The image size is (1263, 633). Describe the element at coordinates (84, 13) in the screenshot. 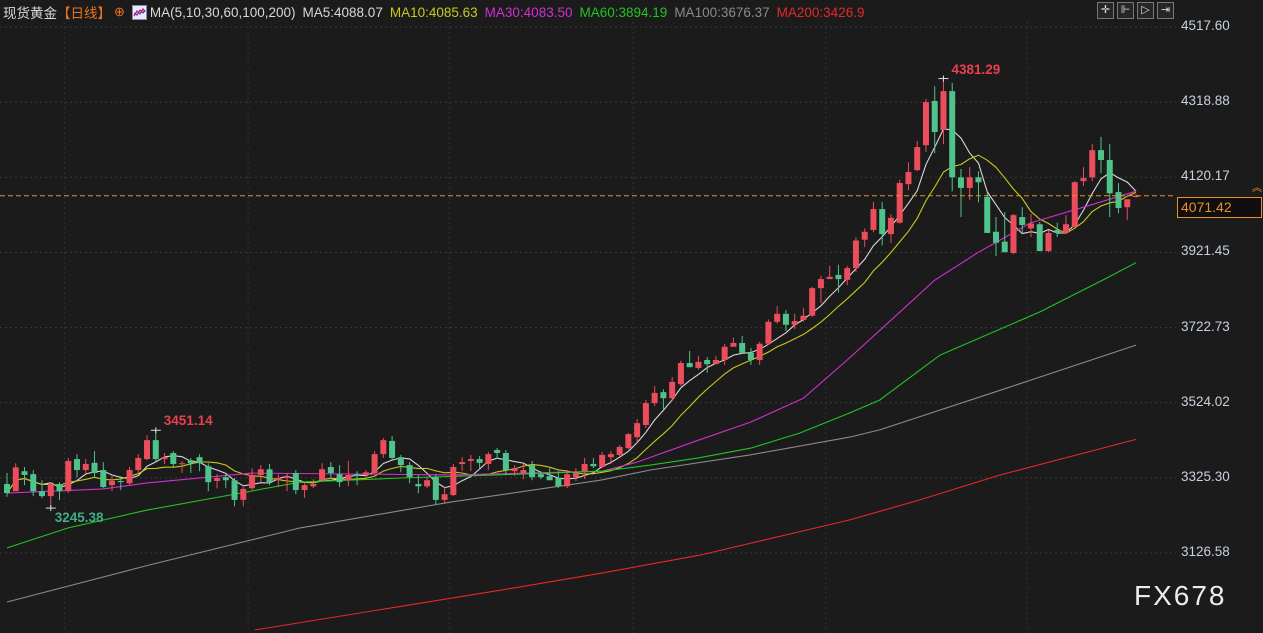

I see `period-selector: 【日线】` at that location.